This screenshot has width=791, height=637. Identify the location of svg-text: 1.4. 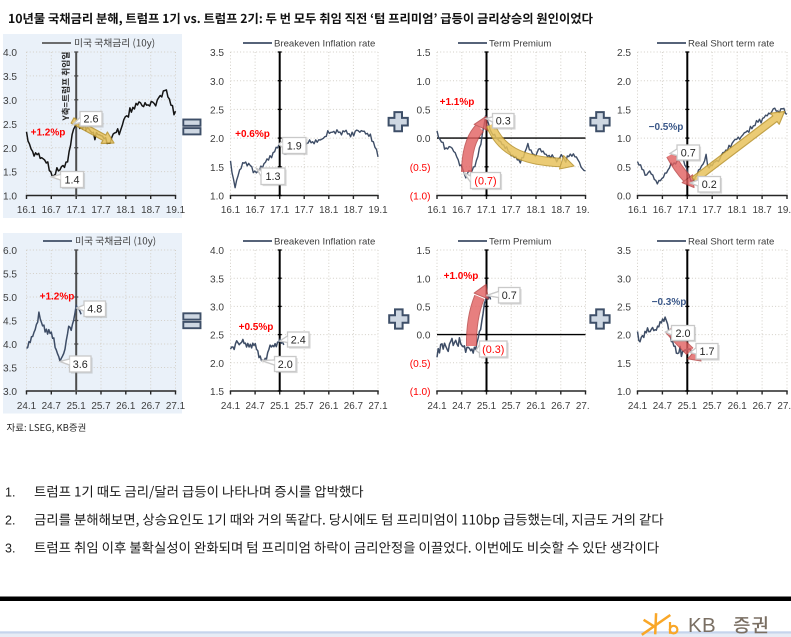
(71, 180).